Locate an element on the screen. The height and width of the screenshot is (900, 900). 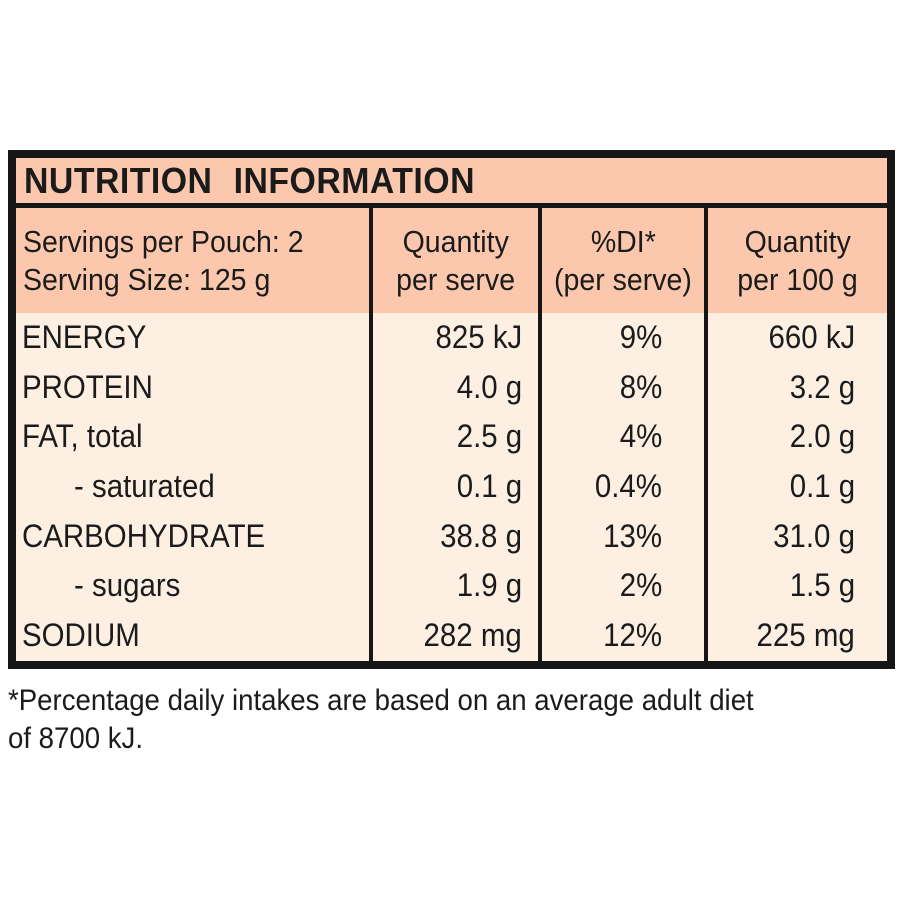
value-sodium-di: 12% is located at coordinates (621, 636).